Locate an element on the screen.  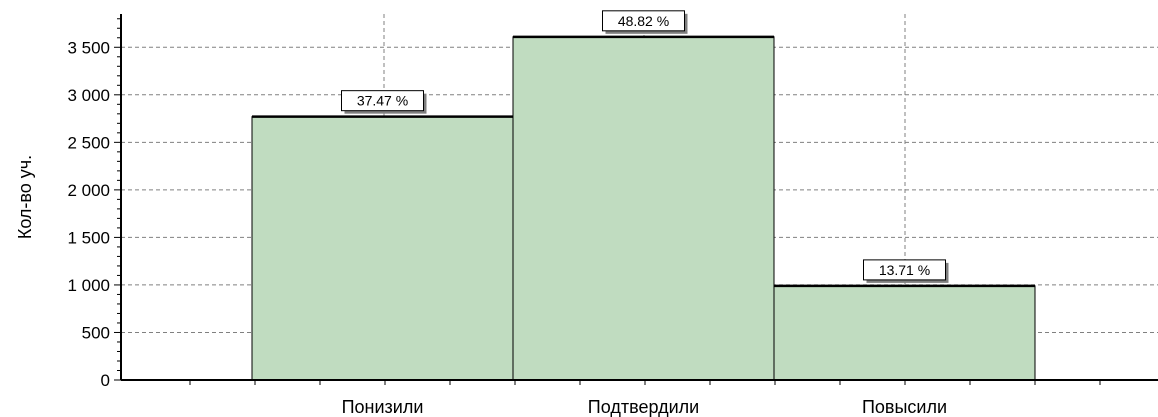
y-tick-label: 0 is located at coordinates (105, 380).